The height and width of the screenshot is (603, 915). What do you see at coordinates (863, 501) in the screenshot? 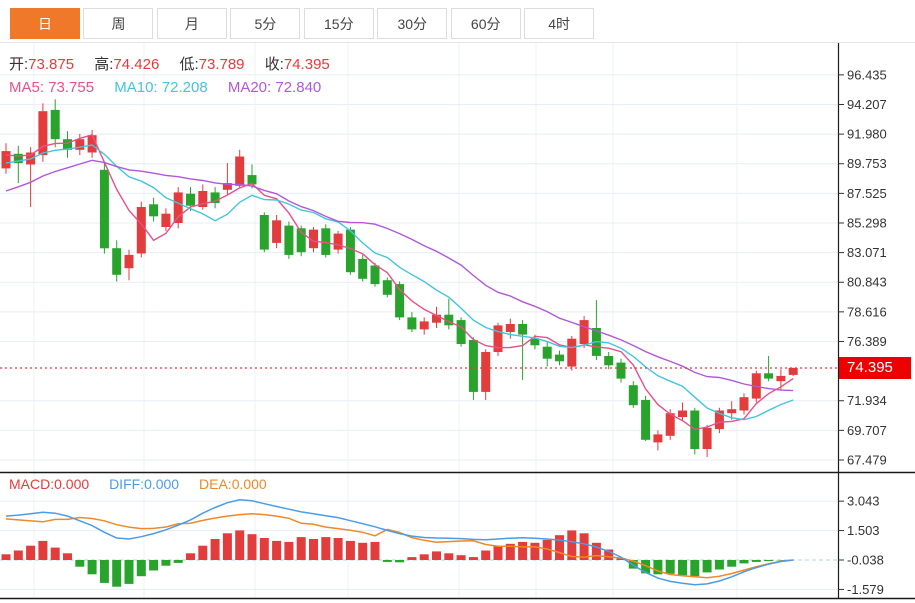
I see `axis-tick-label: 3.043` at bounding box center [863, 501].